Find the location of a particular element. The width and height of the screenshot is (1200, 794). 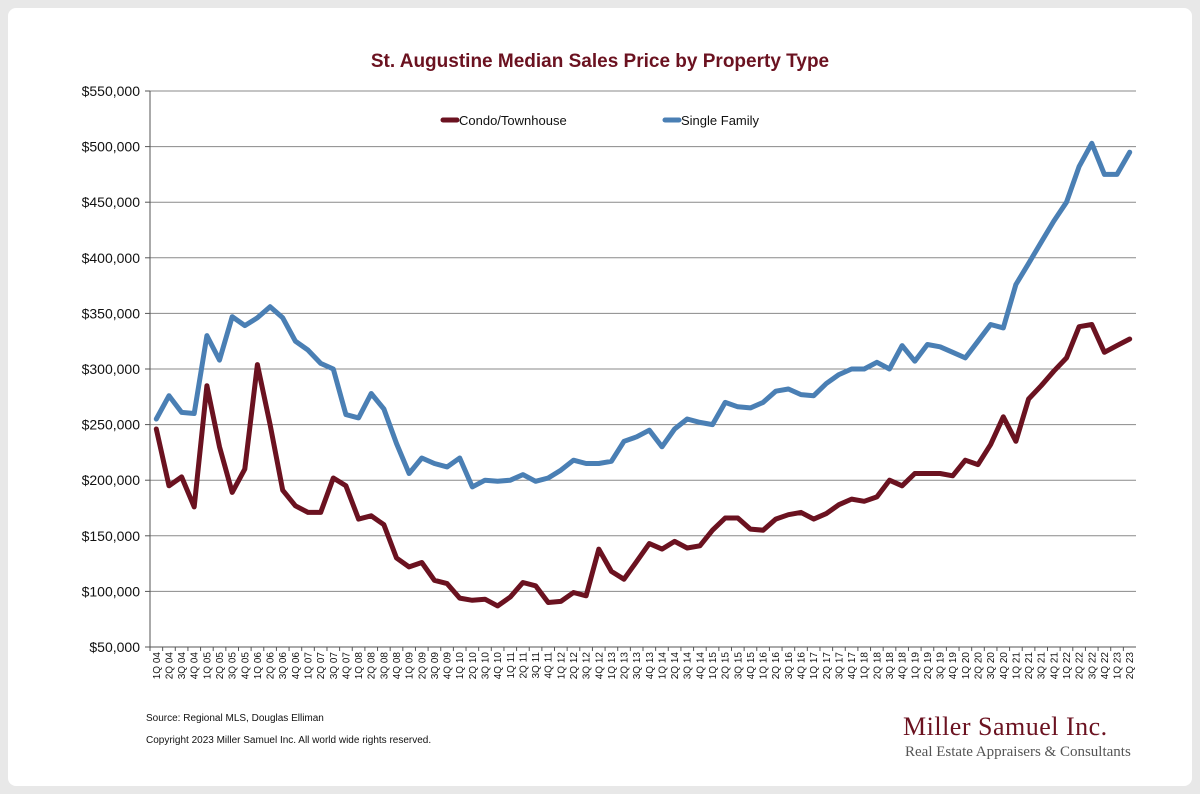

x-tick-label: 4Q 08 is located at coordinates (397, 666).